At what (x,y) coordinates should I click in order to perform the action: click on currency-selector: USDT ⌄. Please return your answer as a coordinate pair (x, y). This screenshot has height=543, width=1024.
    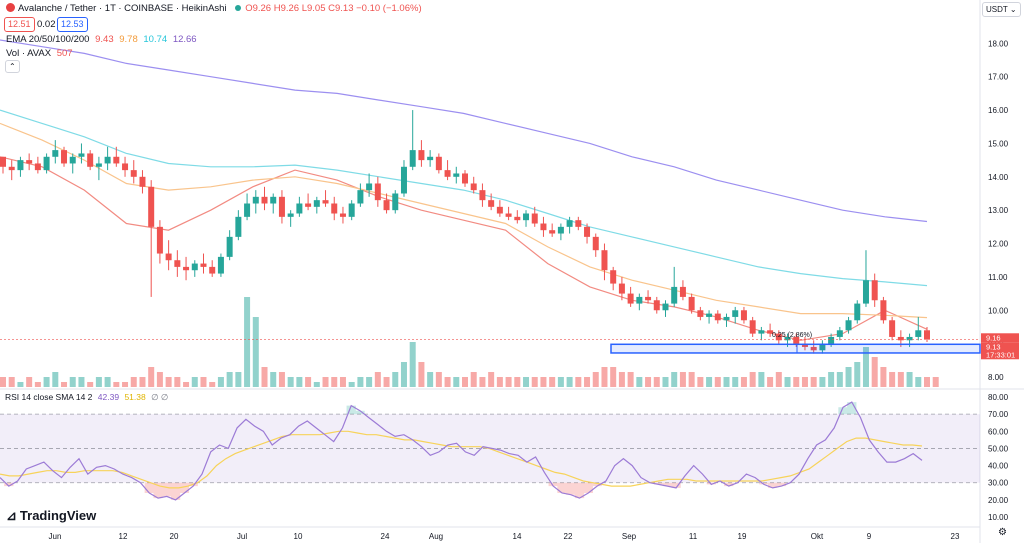
    Looking at the image, I should click on (1001, 9).